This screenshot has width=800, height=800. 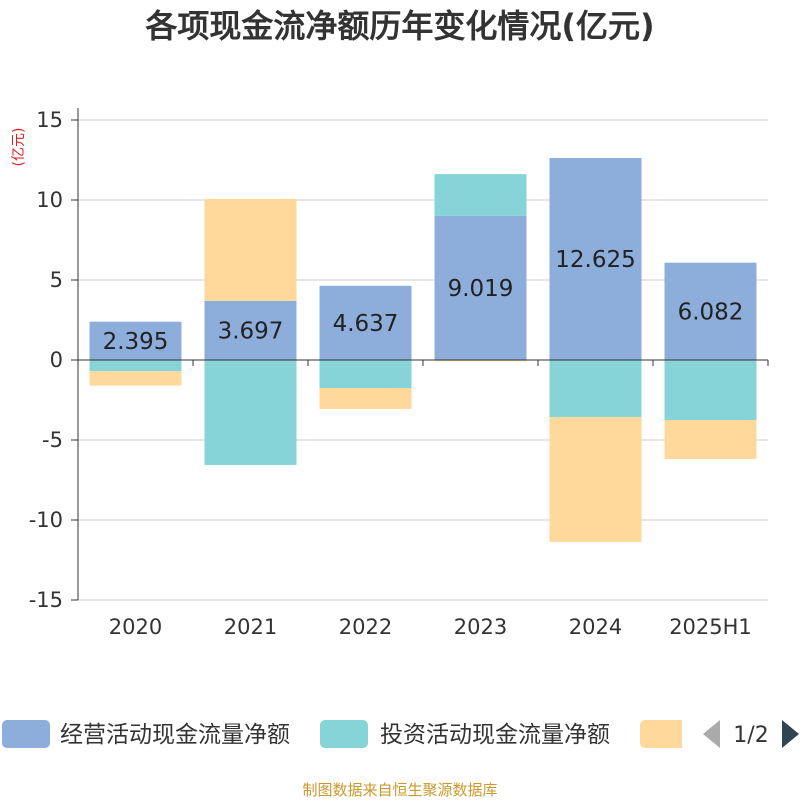 What do you see at coordinates (595, 479) in the screenshot?
I see `bar-series3-2024` at bounding box center [595, 479].